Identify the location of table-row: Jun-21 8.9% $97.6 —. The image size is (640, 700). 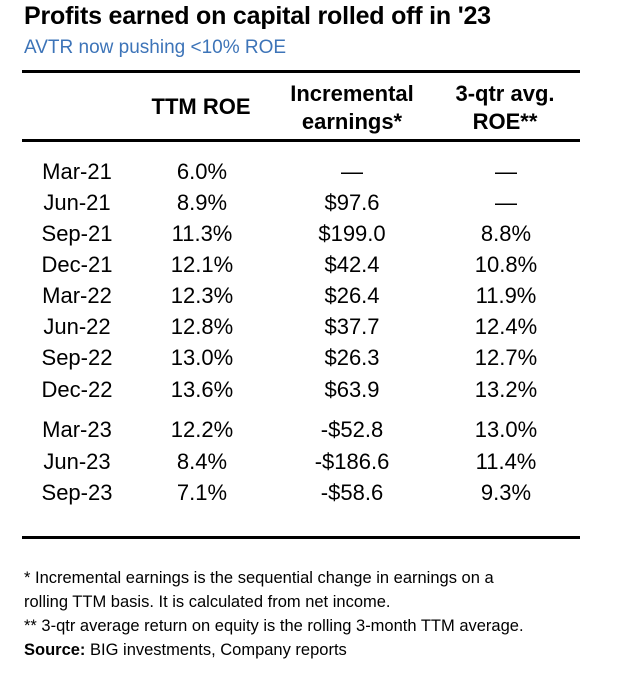
(320, 203).